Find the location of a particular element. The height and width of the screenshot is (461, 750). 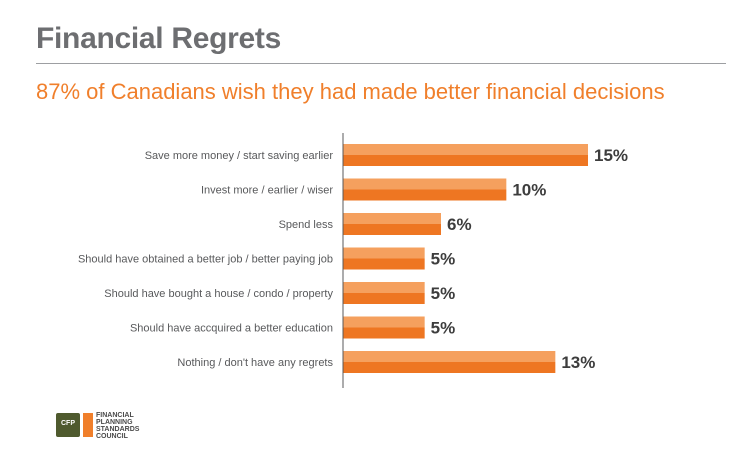

value-label-4: 5% is located at coordinates (443, 293).